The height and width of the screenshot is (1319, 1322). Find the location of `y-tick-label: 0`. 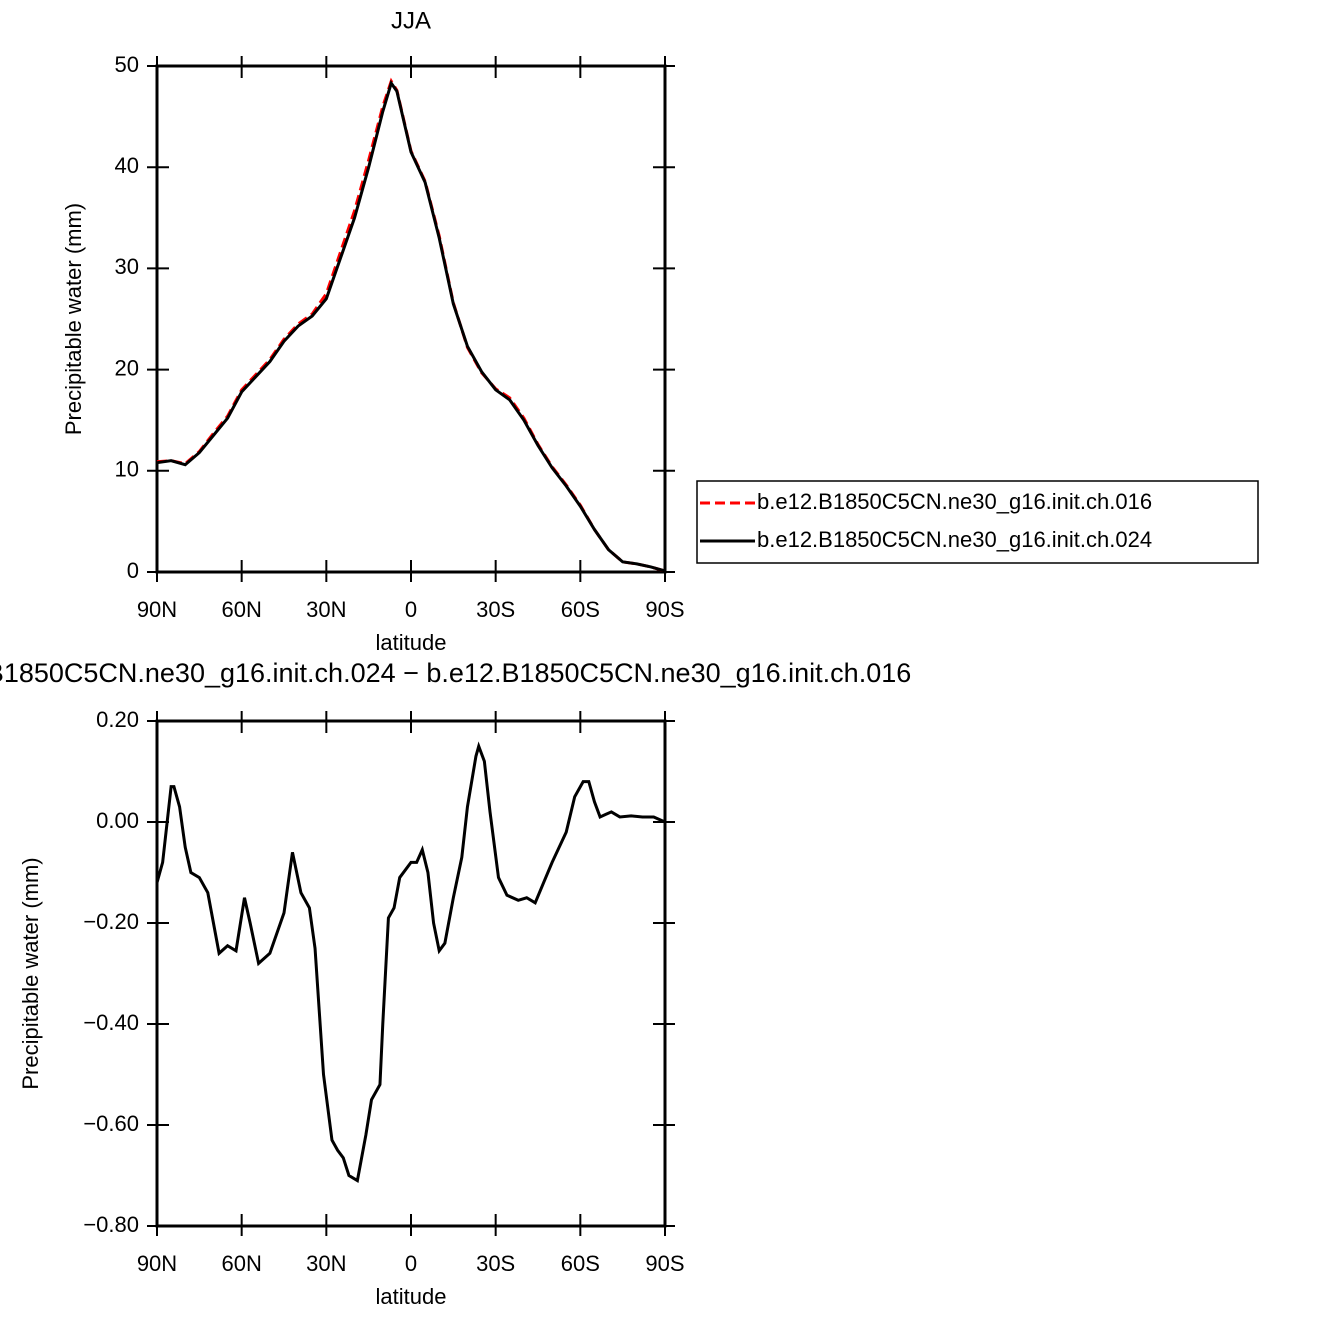

y-tick-label: 0 is located at coordinates (133, 570).